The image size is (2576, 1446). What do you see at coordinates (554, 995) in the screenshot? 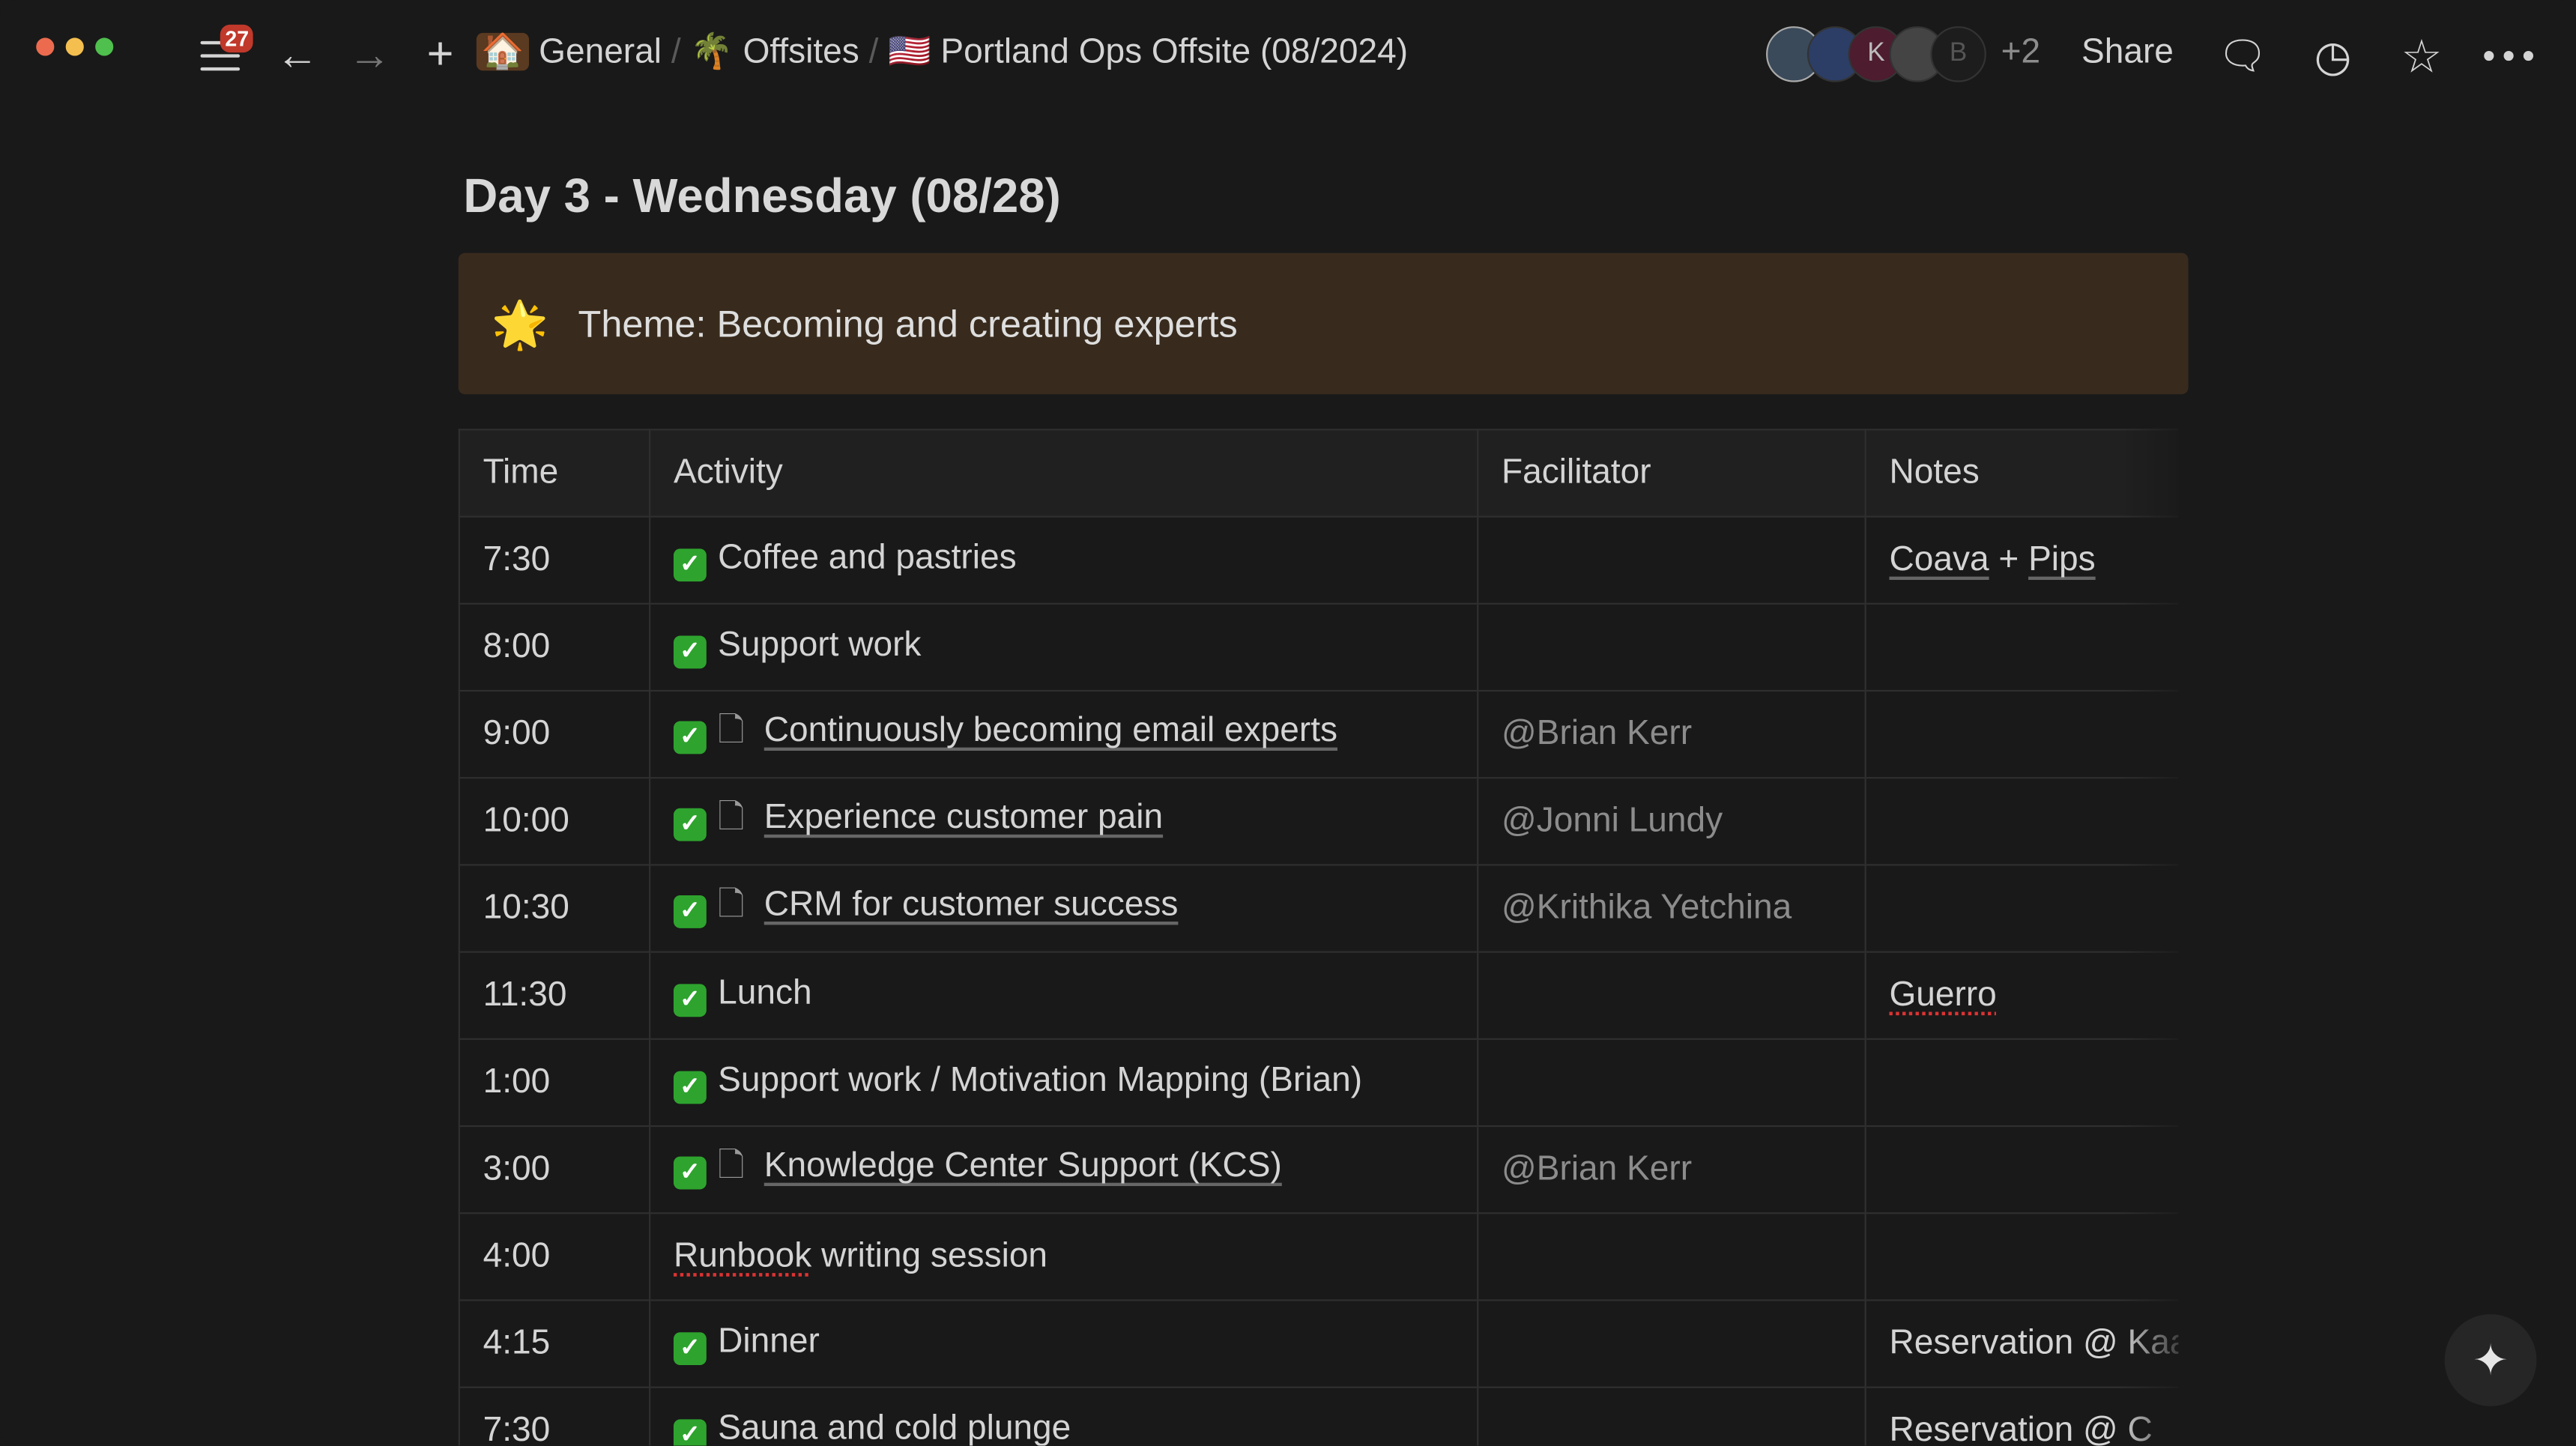
I see `time-cell: 11:30` at bounding box center [554, 995].